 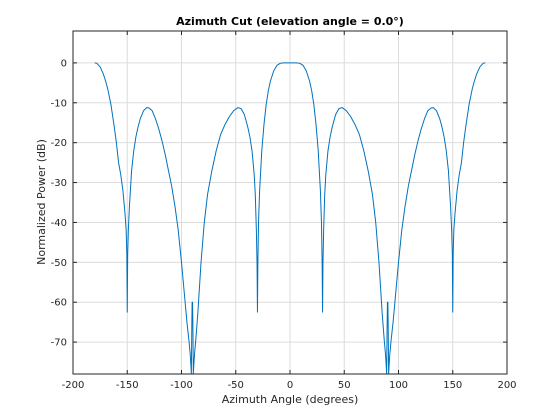 What do you see at coordinates (59, 343) in the screenshot?
I see `y-tick-label: -70` at bounding box center [59, 343].